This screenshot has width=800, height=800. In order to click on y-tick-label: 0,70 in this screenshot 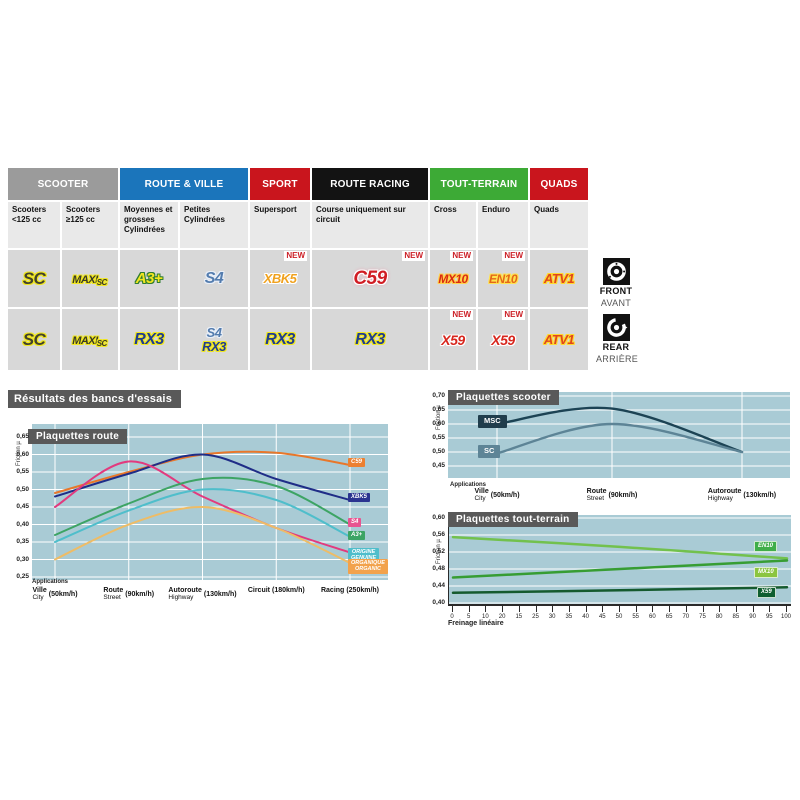, I will do `click(438, 395)`.